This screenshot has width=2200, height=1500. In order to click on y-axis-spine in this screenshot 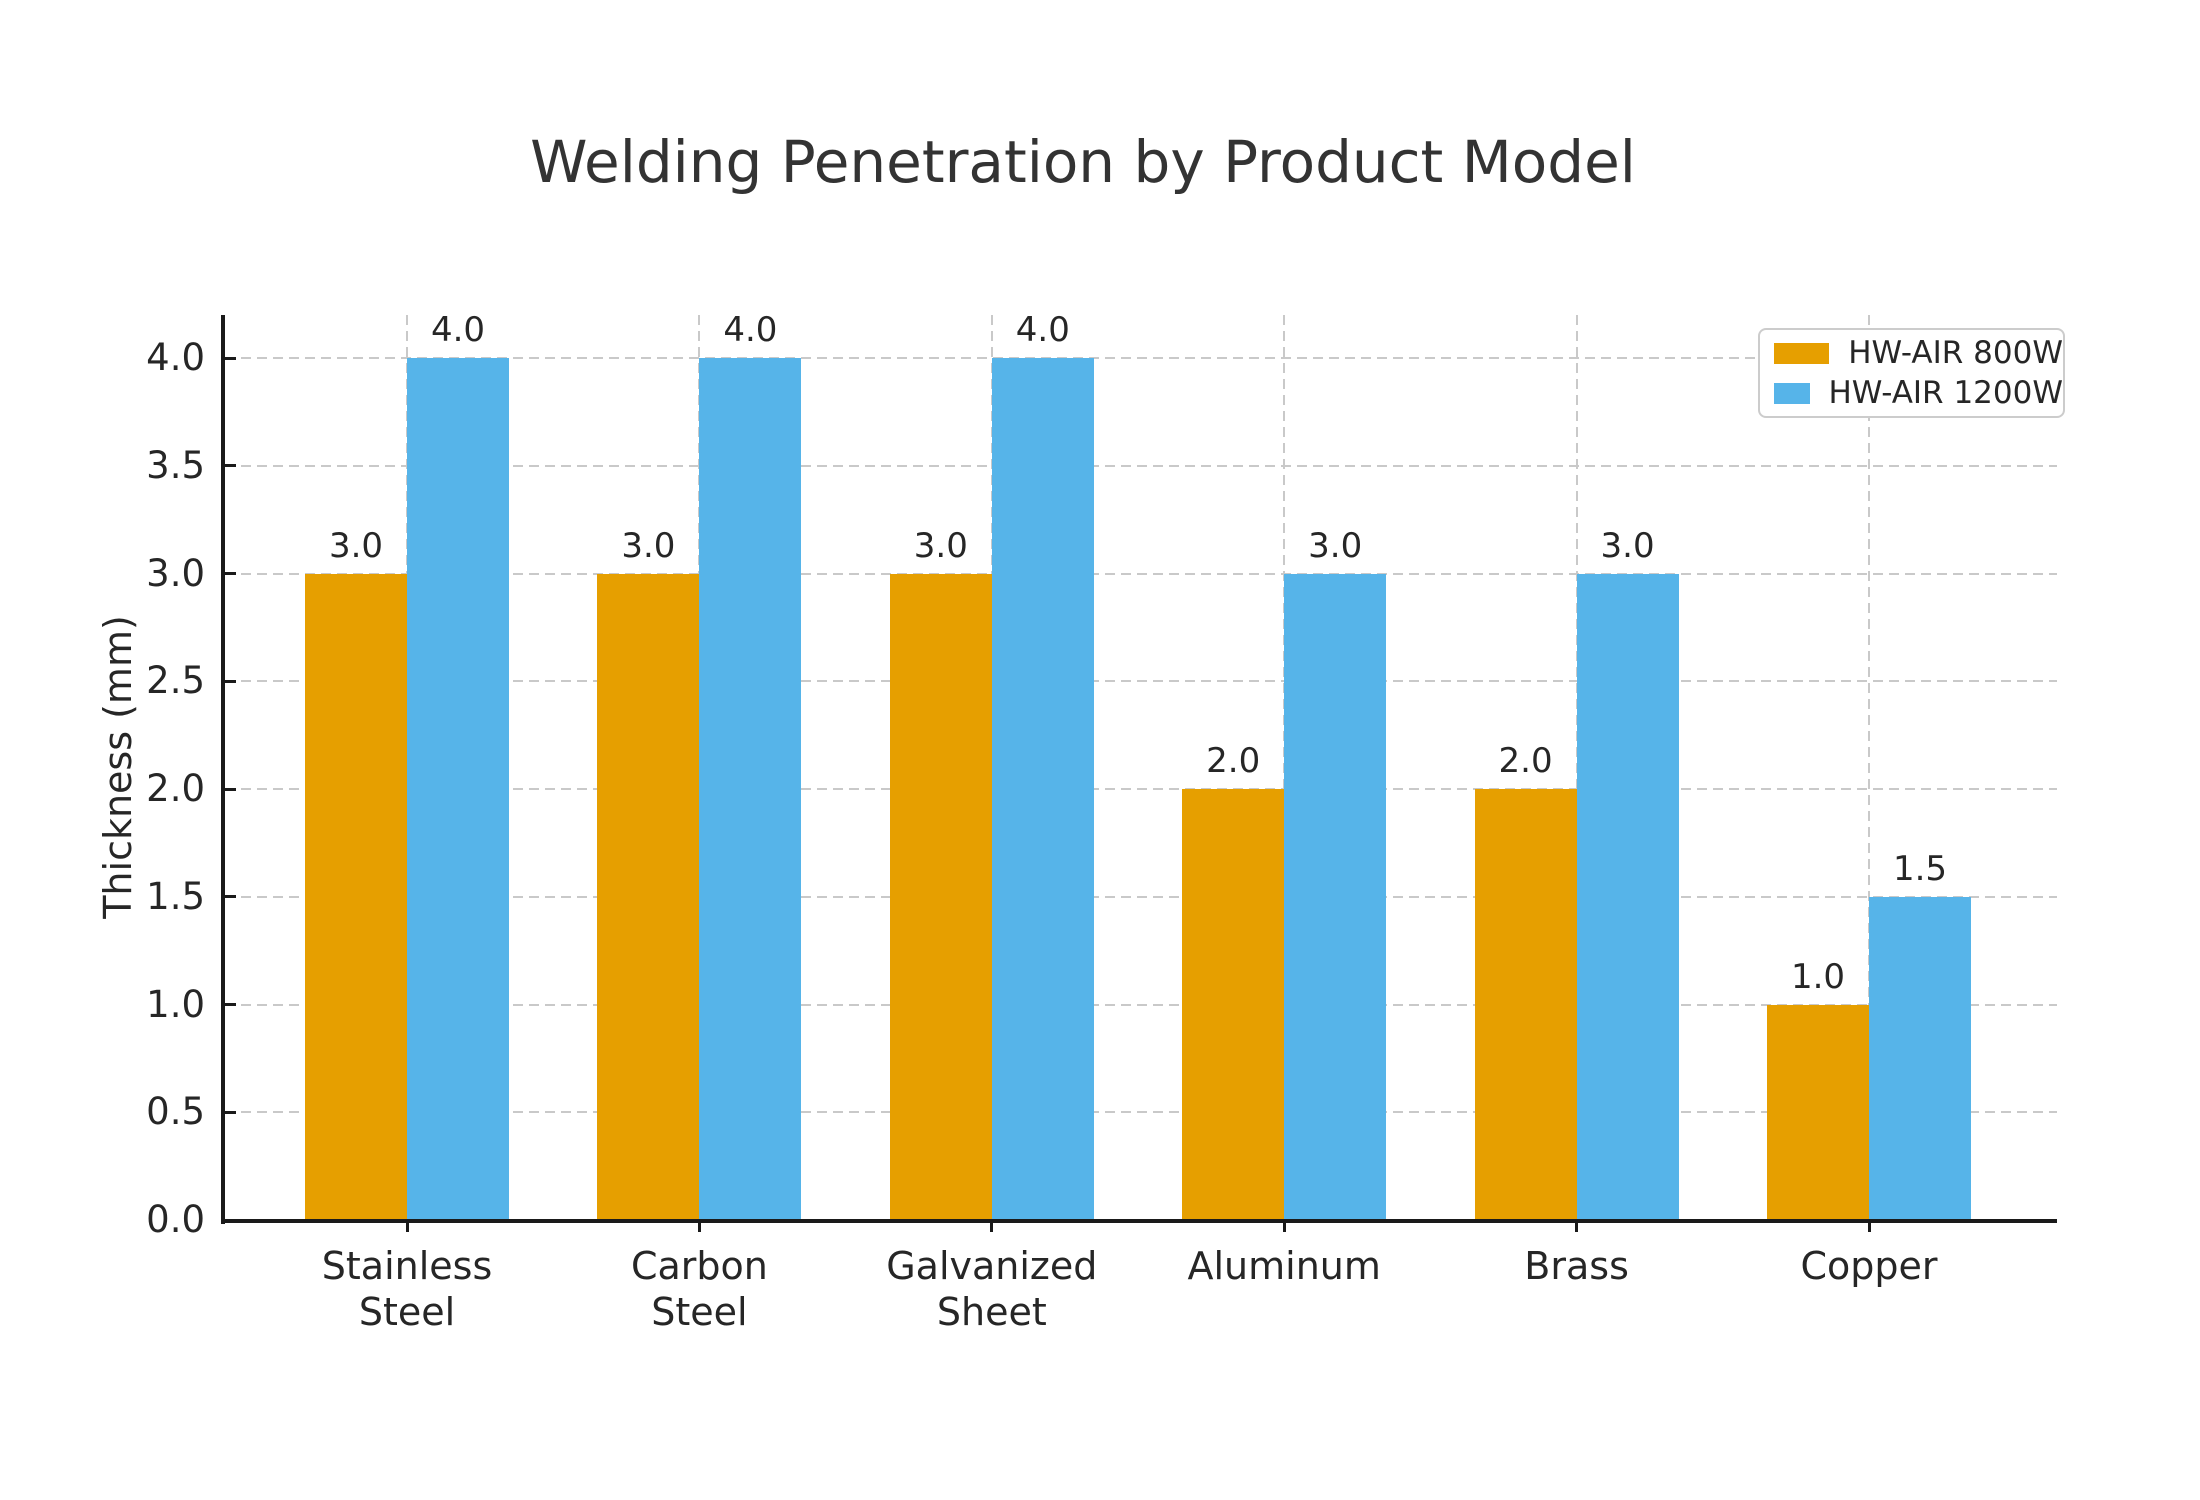, I will do `click(223, 769)`.